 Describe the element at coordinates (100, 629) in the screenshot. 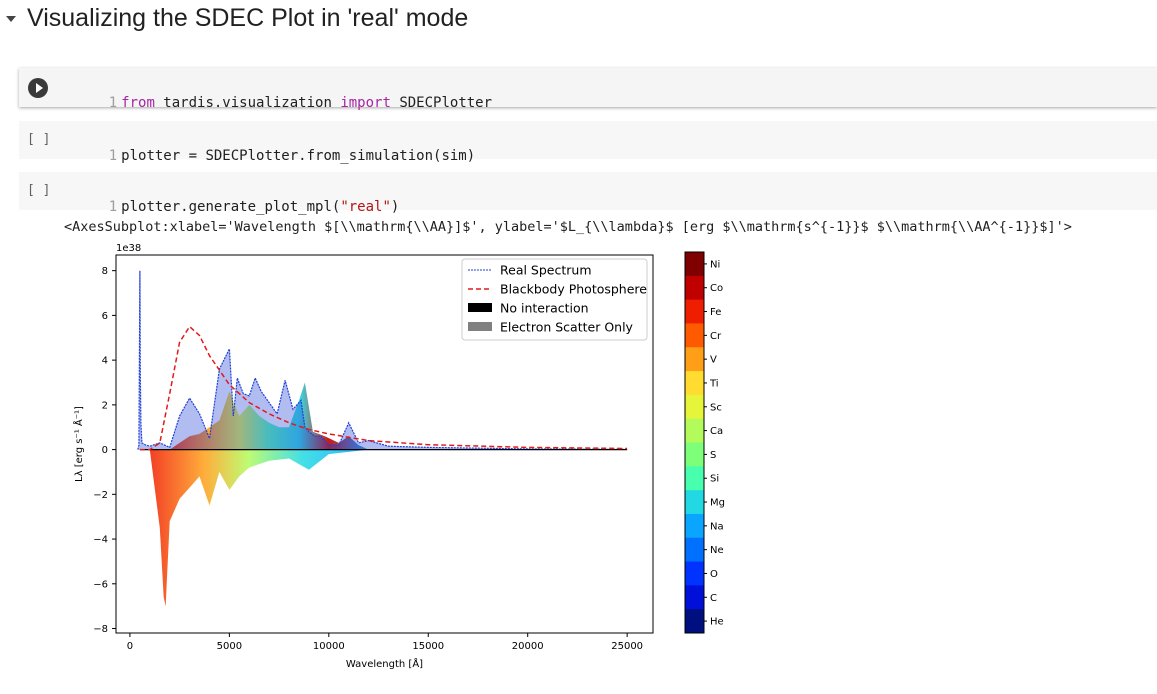

I see `y-tick-label: −8` at that location.